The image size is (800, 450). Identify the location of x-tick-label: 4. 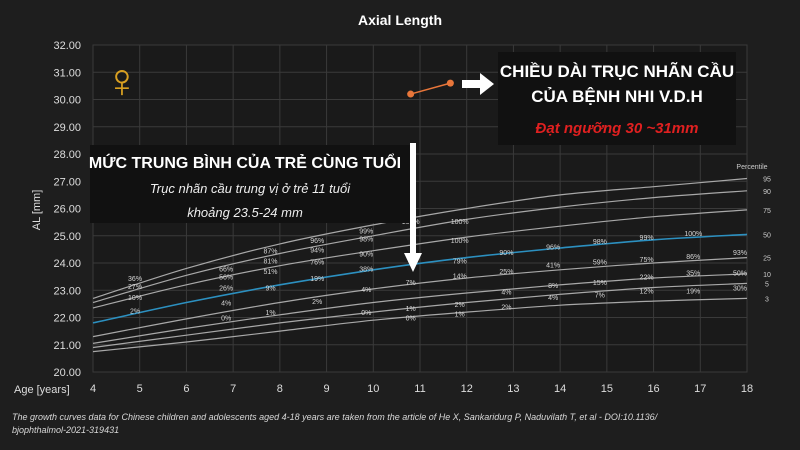
(93, 389).